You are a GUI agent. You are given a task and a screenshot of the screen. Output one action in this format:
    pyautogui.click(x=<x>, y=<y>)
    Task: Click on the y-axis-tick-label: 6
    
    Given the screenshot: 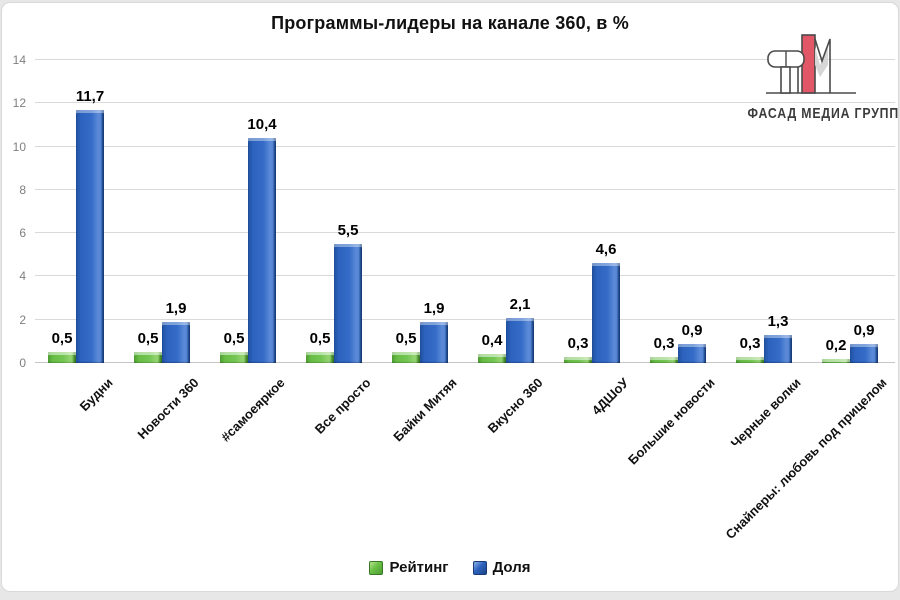 What is the action you would take?
    pyautogui.click(x=22, y=233)
    